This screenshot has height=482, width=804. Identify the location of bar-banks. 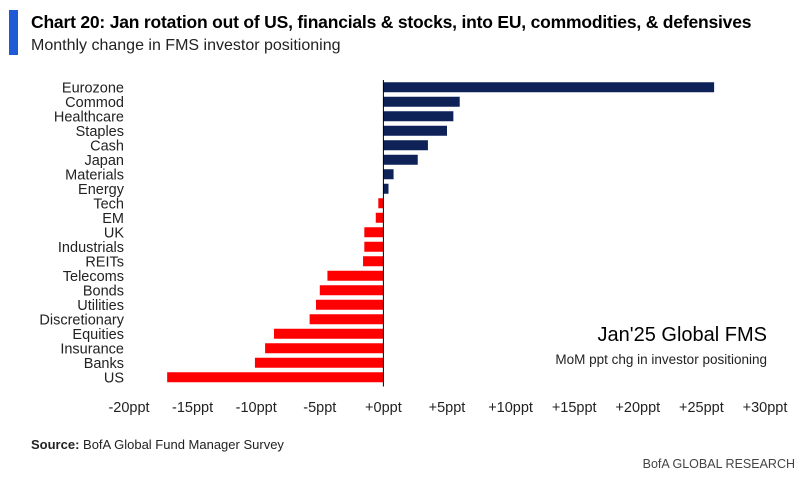
(319, 362).